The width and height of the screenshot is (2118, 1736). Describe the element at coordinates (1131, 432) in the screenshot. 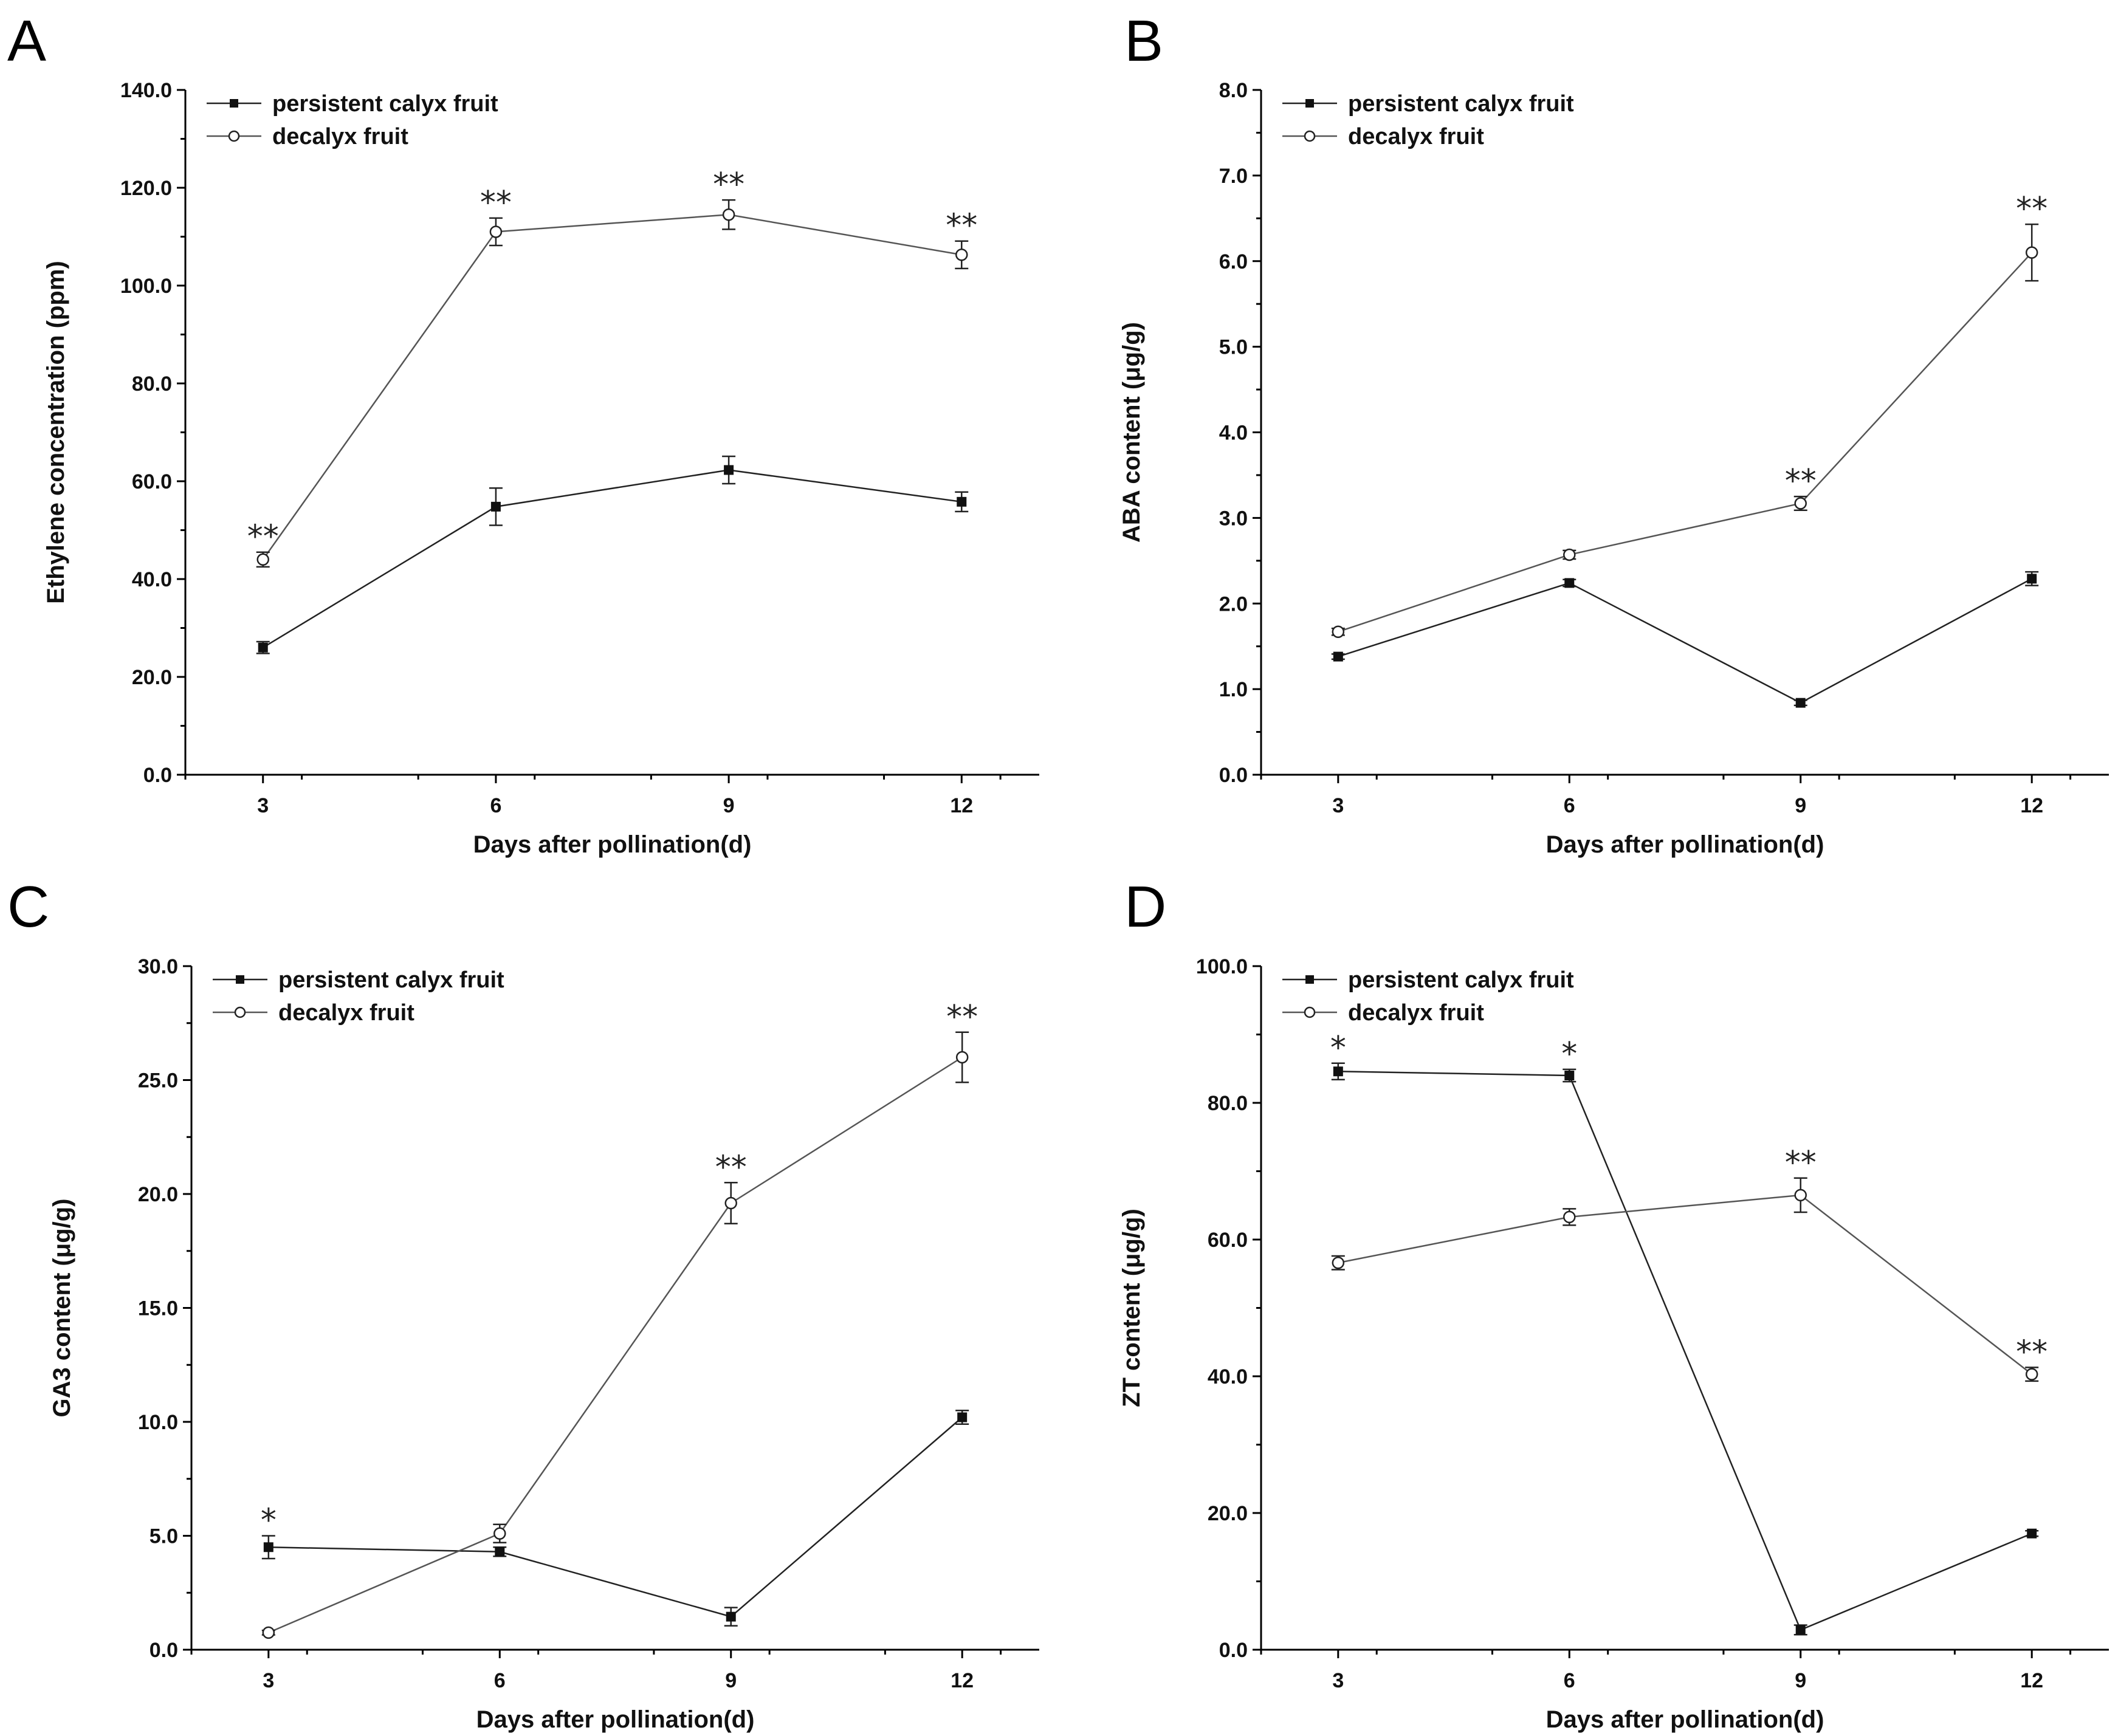

I see `y-axis-title: ABA content (μg/g)` at that location.